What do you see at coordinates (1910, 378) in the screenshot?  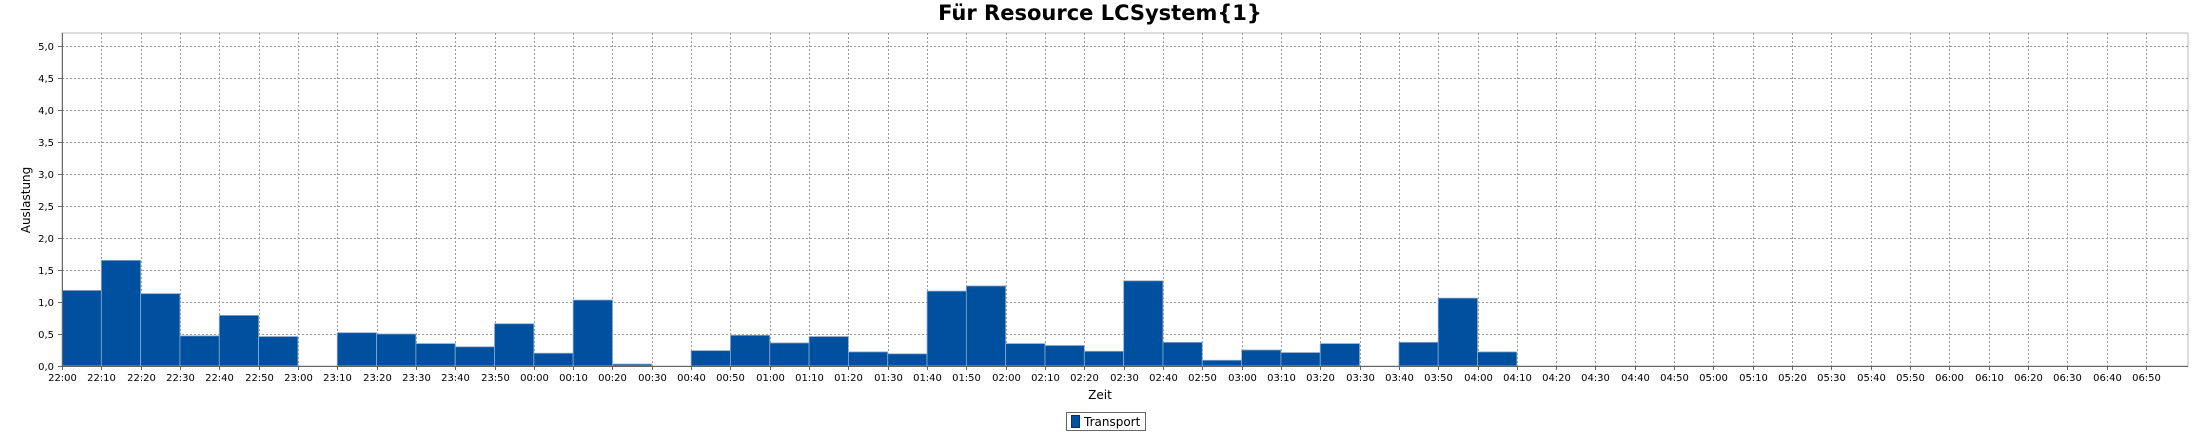 I see `x-tick-label: 05:50` at bounding box center [1910, 378].